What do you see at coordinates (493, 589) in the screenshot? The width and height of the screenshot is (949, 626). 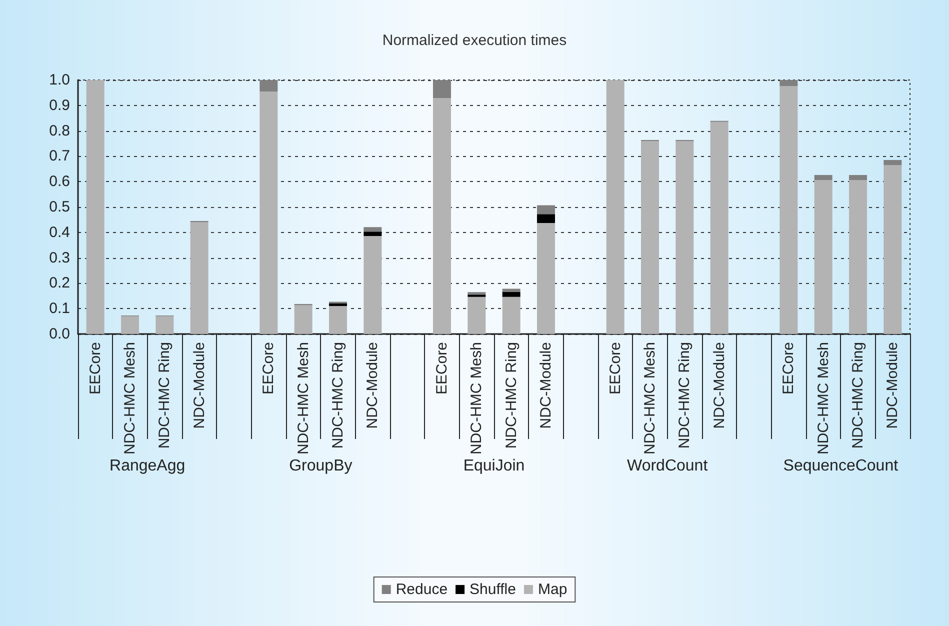 I see `legend-label: Shuffle` at bounding box center [493, 589].